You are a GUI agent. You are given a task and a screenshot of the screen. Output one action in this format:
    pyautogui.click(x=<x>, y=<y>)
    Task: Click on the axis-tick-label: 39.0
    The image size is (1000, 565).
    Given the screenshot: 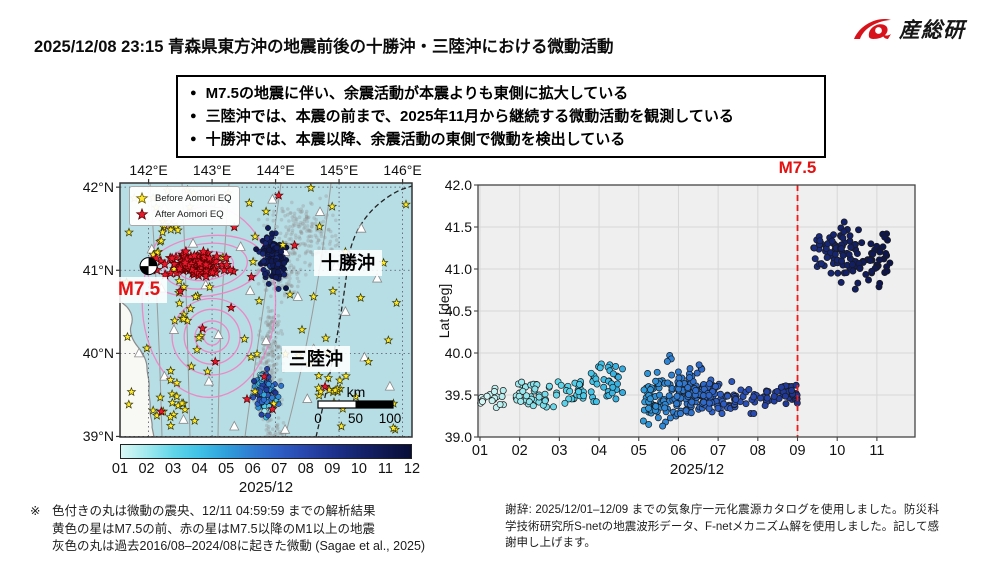 What is the action you would take?
    pyautogui.click(x=458, y=437)
    